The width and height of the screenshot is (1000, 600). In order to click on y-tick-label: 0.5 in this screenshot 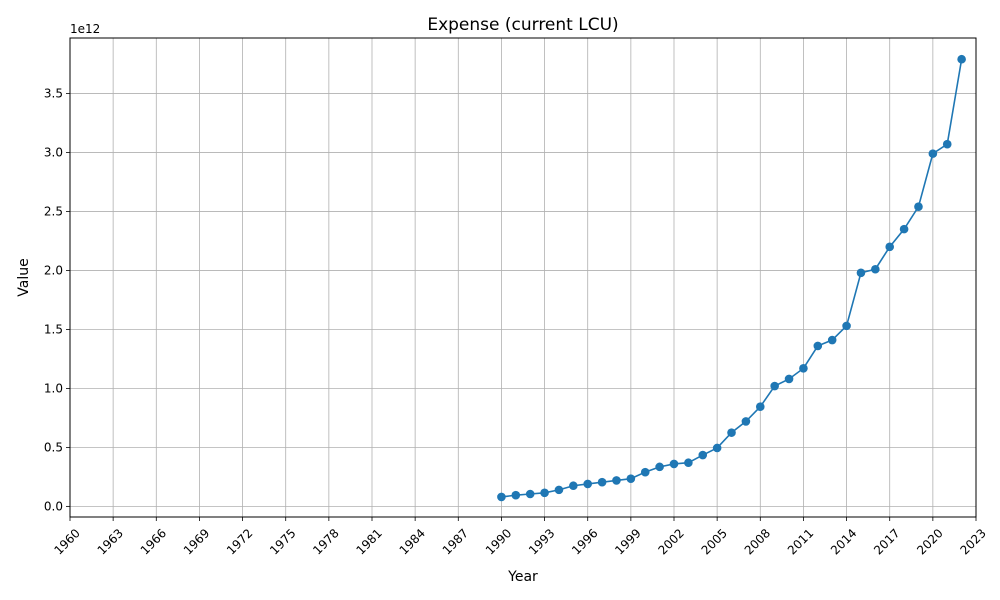, I will do `click(53, 447)`.